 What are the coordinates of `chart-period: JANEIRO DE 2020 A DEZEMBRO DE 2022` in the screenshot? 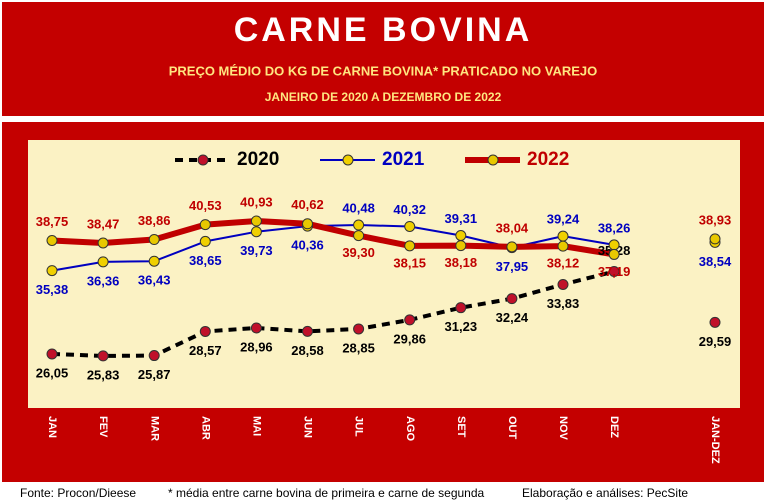 It's located at (383, 97).